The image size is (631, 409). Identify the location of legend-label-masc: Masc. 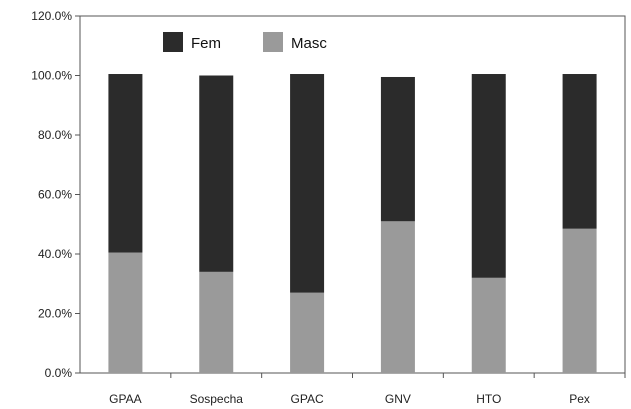
(309, 43).